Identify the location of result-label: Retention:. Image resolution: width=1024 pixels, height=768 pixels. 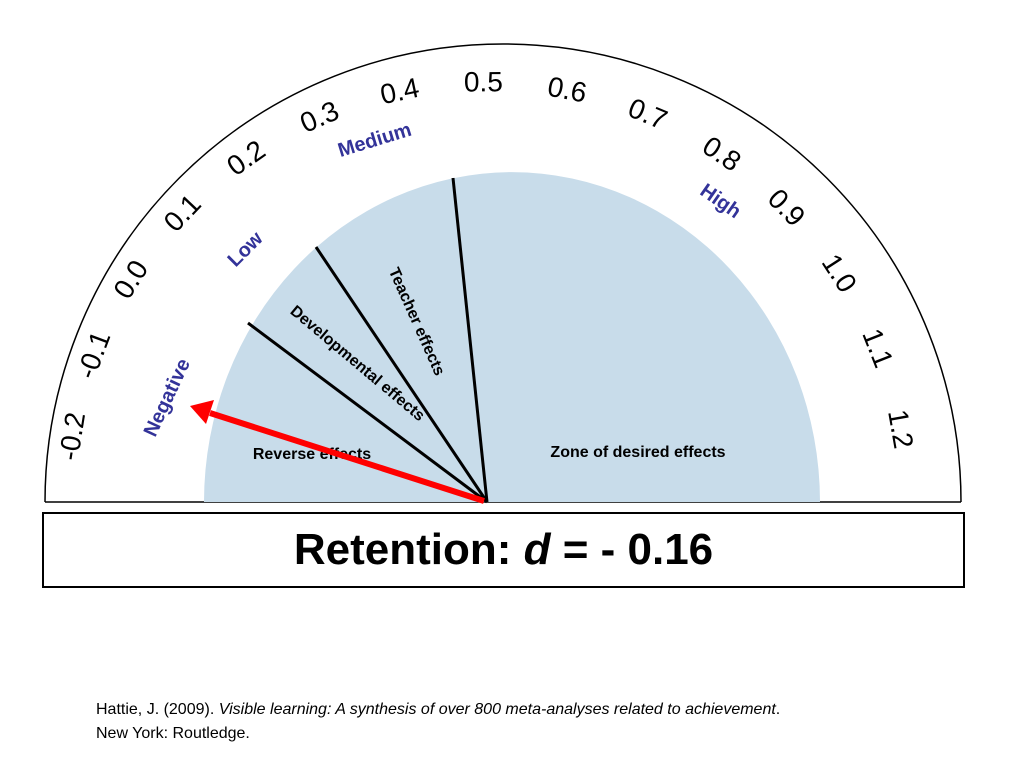
(402, 549).